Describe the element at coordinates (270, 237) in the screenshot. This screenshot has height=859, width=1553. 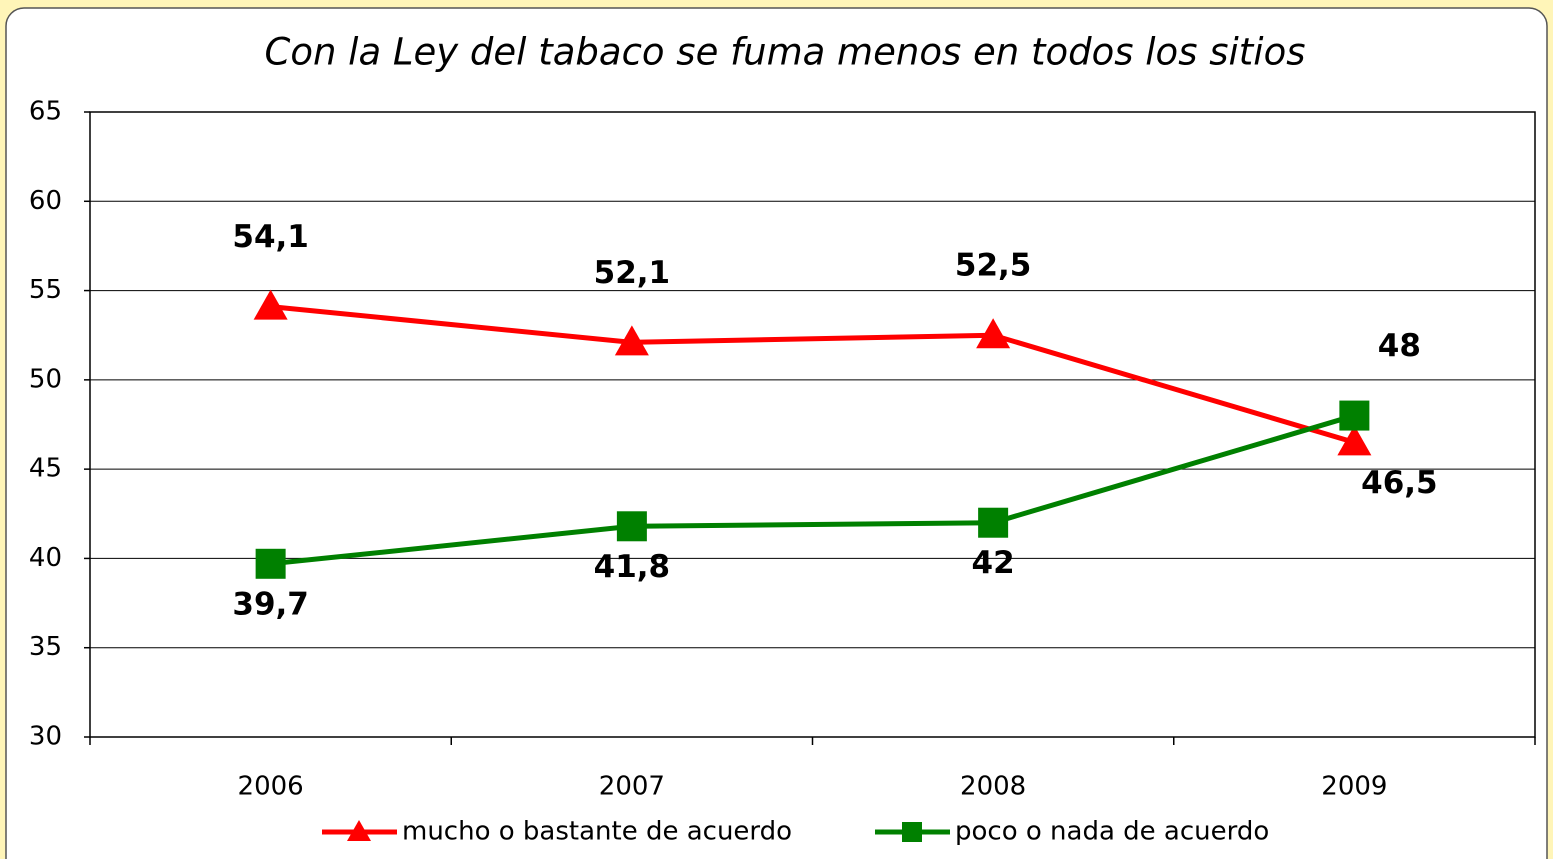
I see `data-label: 54,1` at that location.